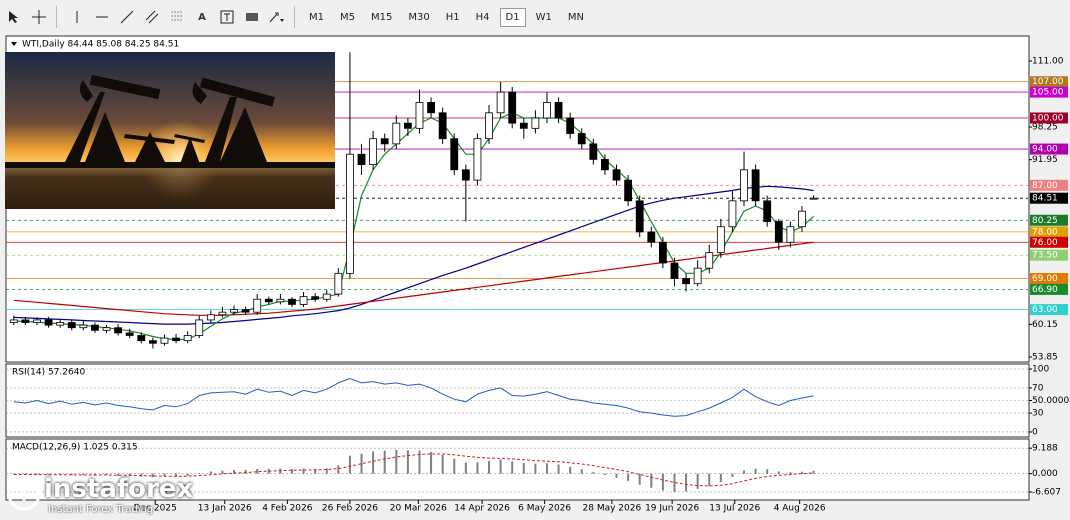 The height and width of the screenshot is (520, 1070). Describe the element at coordinates (482, 17) in the screenshot. I see `timeframe-button: H4` at that location.